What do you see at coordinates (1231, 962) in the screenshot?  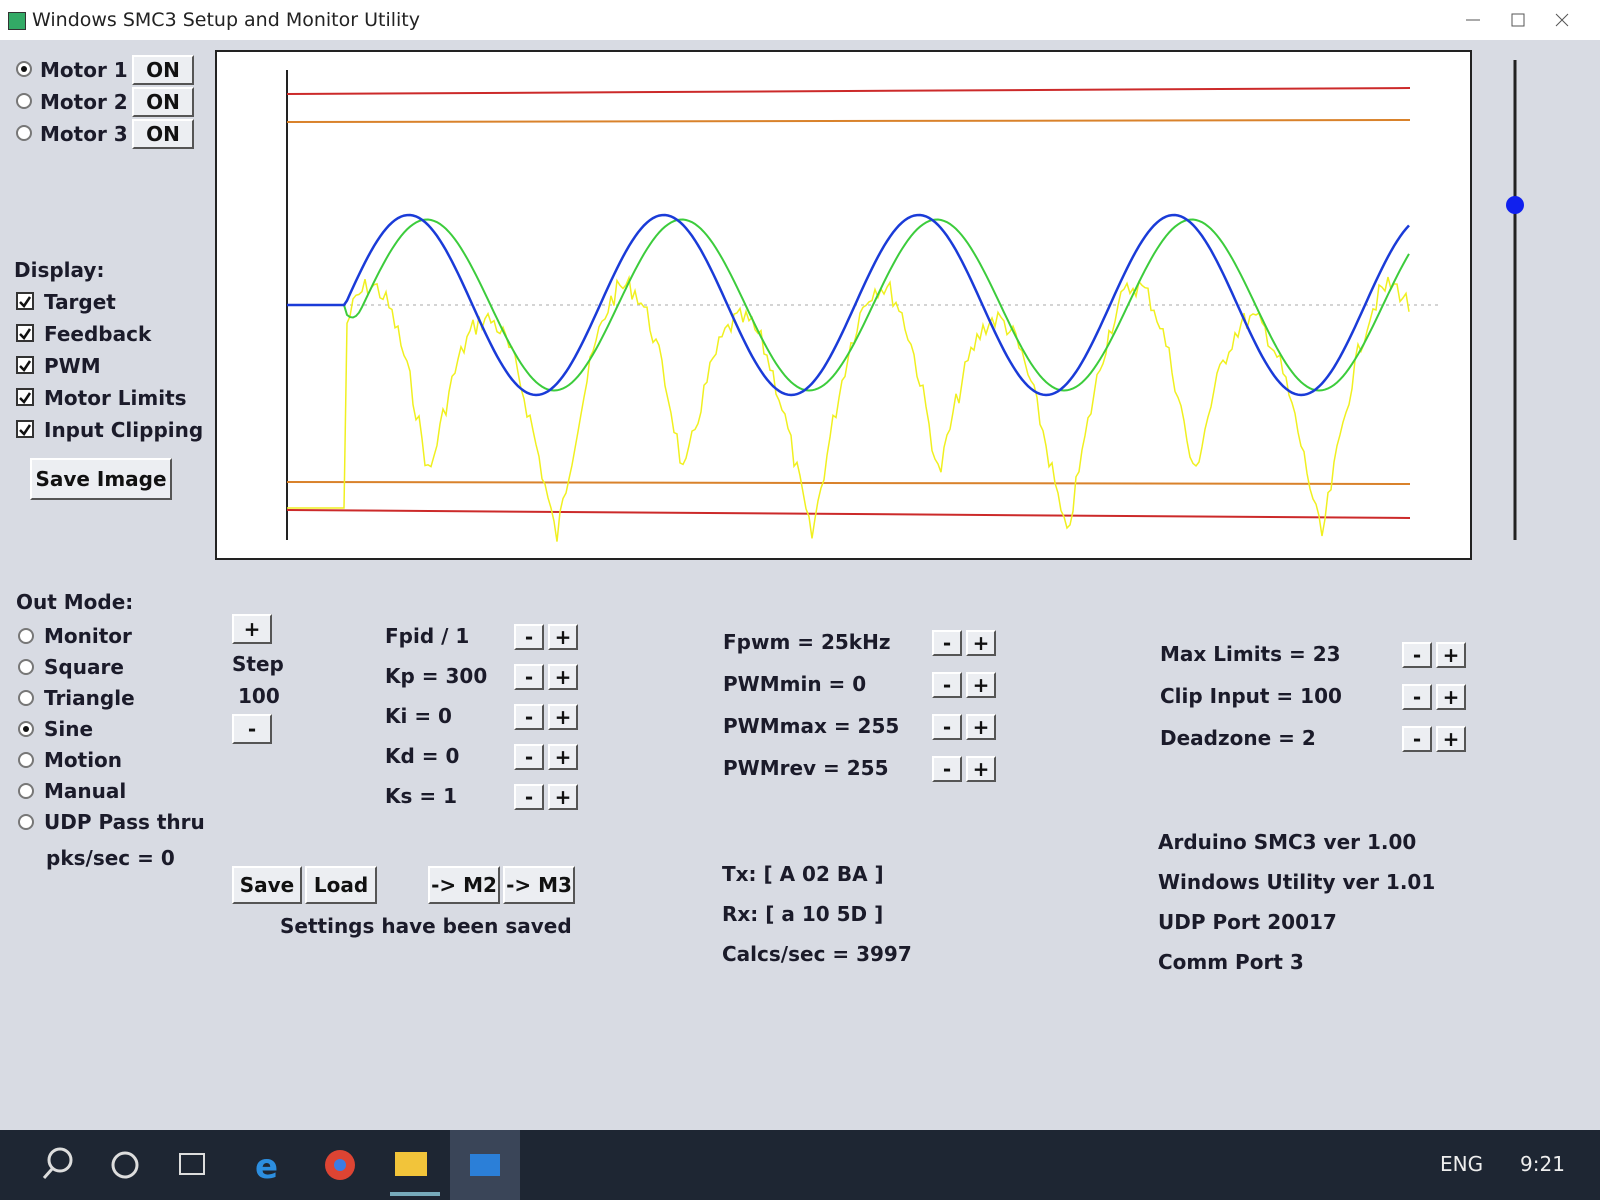 I see `version-info: Comm Port 3` at bounding box center [1231, 962].